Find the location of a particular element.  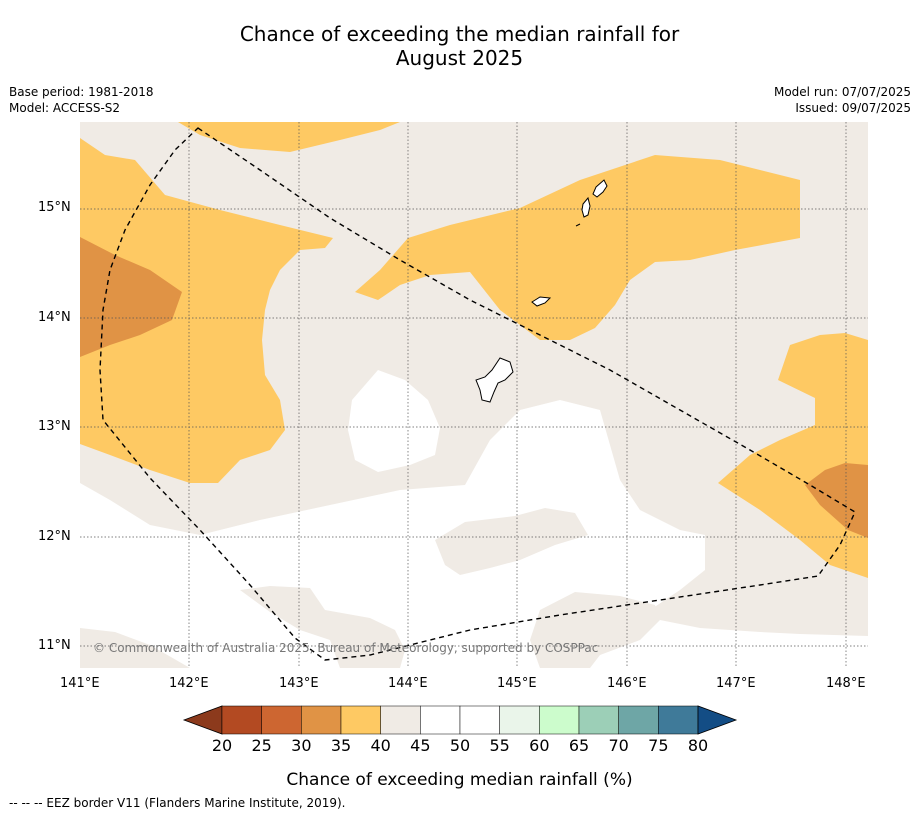

colorbar-tick-label: 35 is located at coordinates (341, 745).